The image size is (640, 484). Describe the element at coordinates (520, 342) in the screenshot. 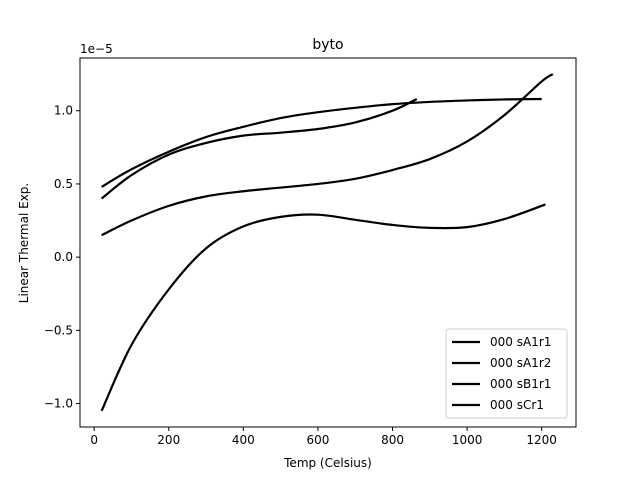

I see `legend-label: 000 sA1r1` at that location.